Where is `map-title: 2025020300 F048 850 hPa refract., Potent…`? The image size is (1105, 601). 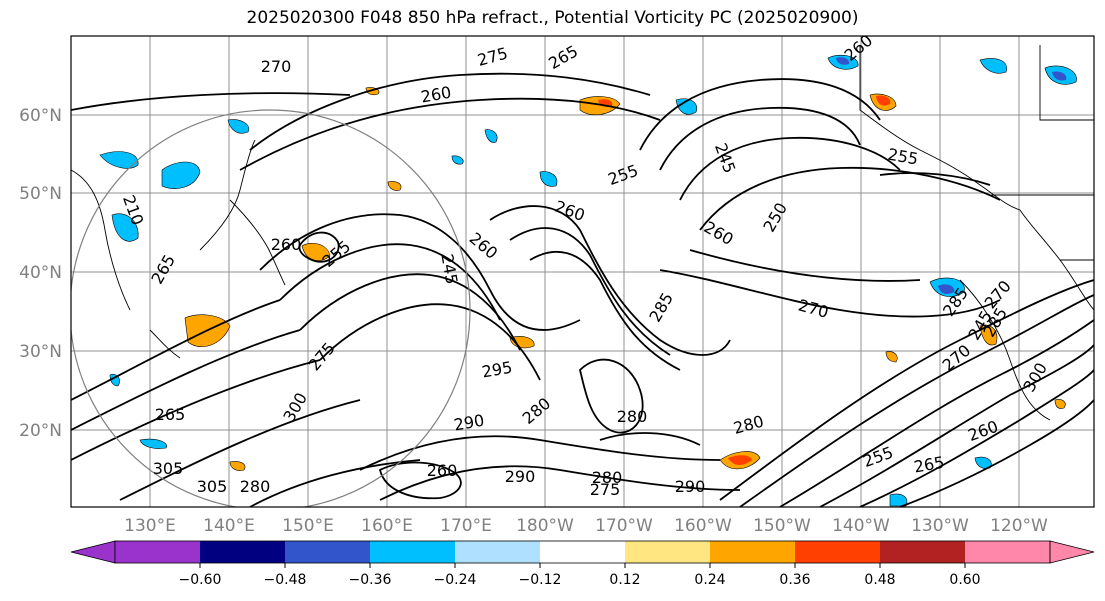
map-title: 2025020300 F048 850 hPa refract., Potent… is located at coordinates (552, 18).